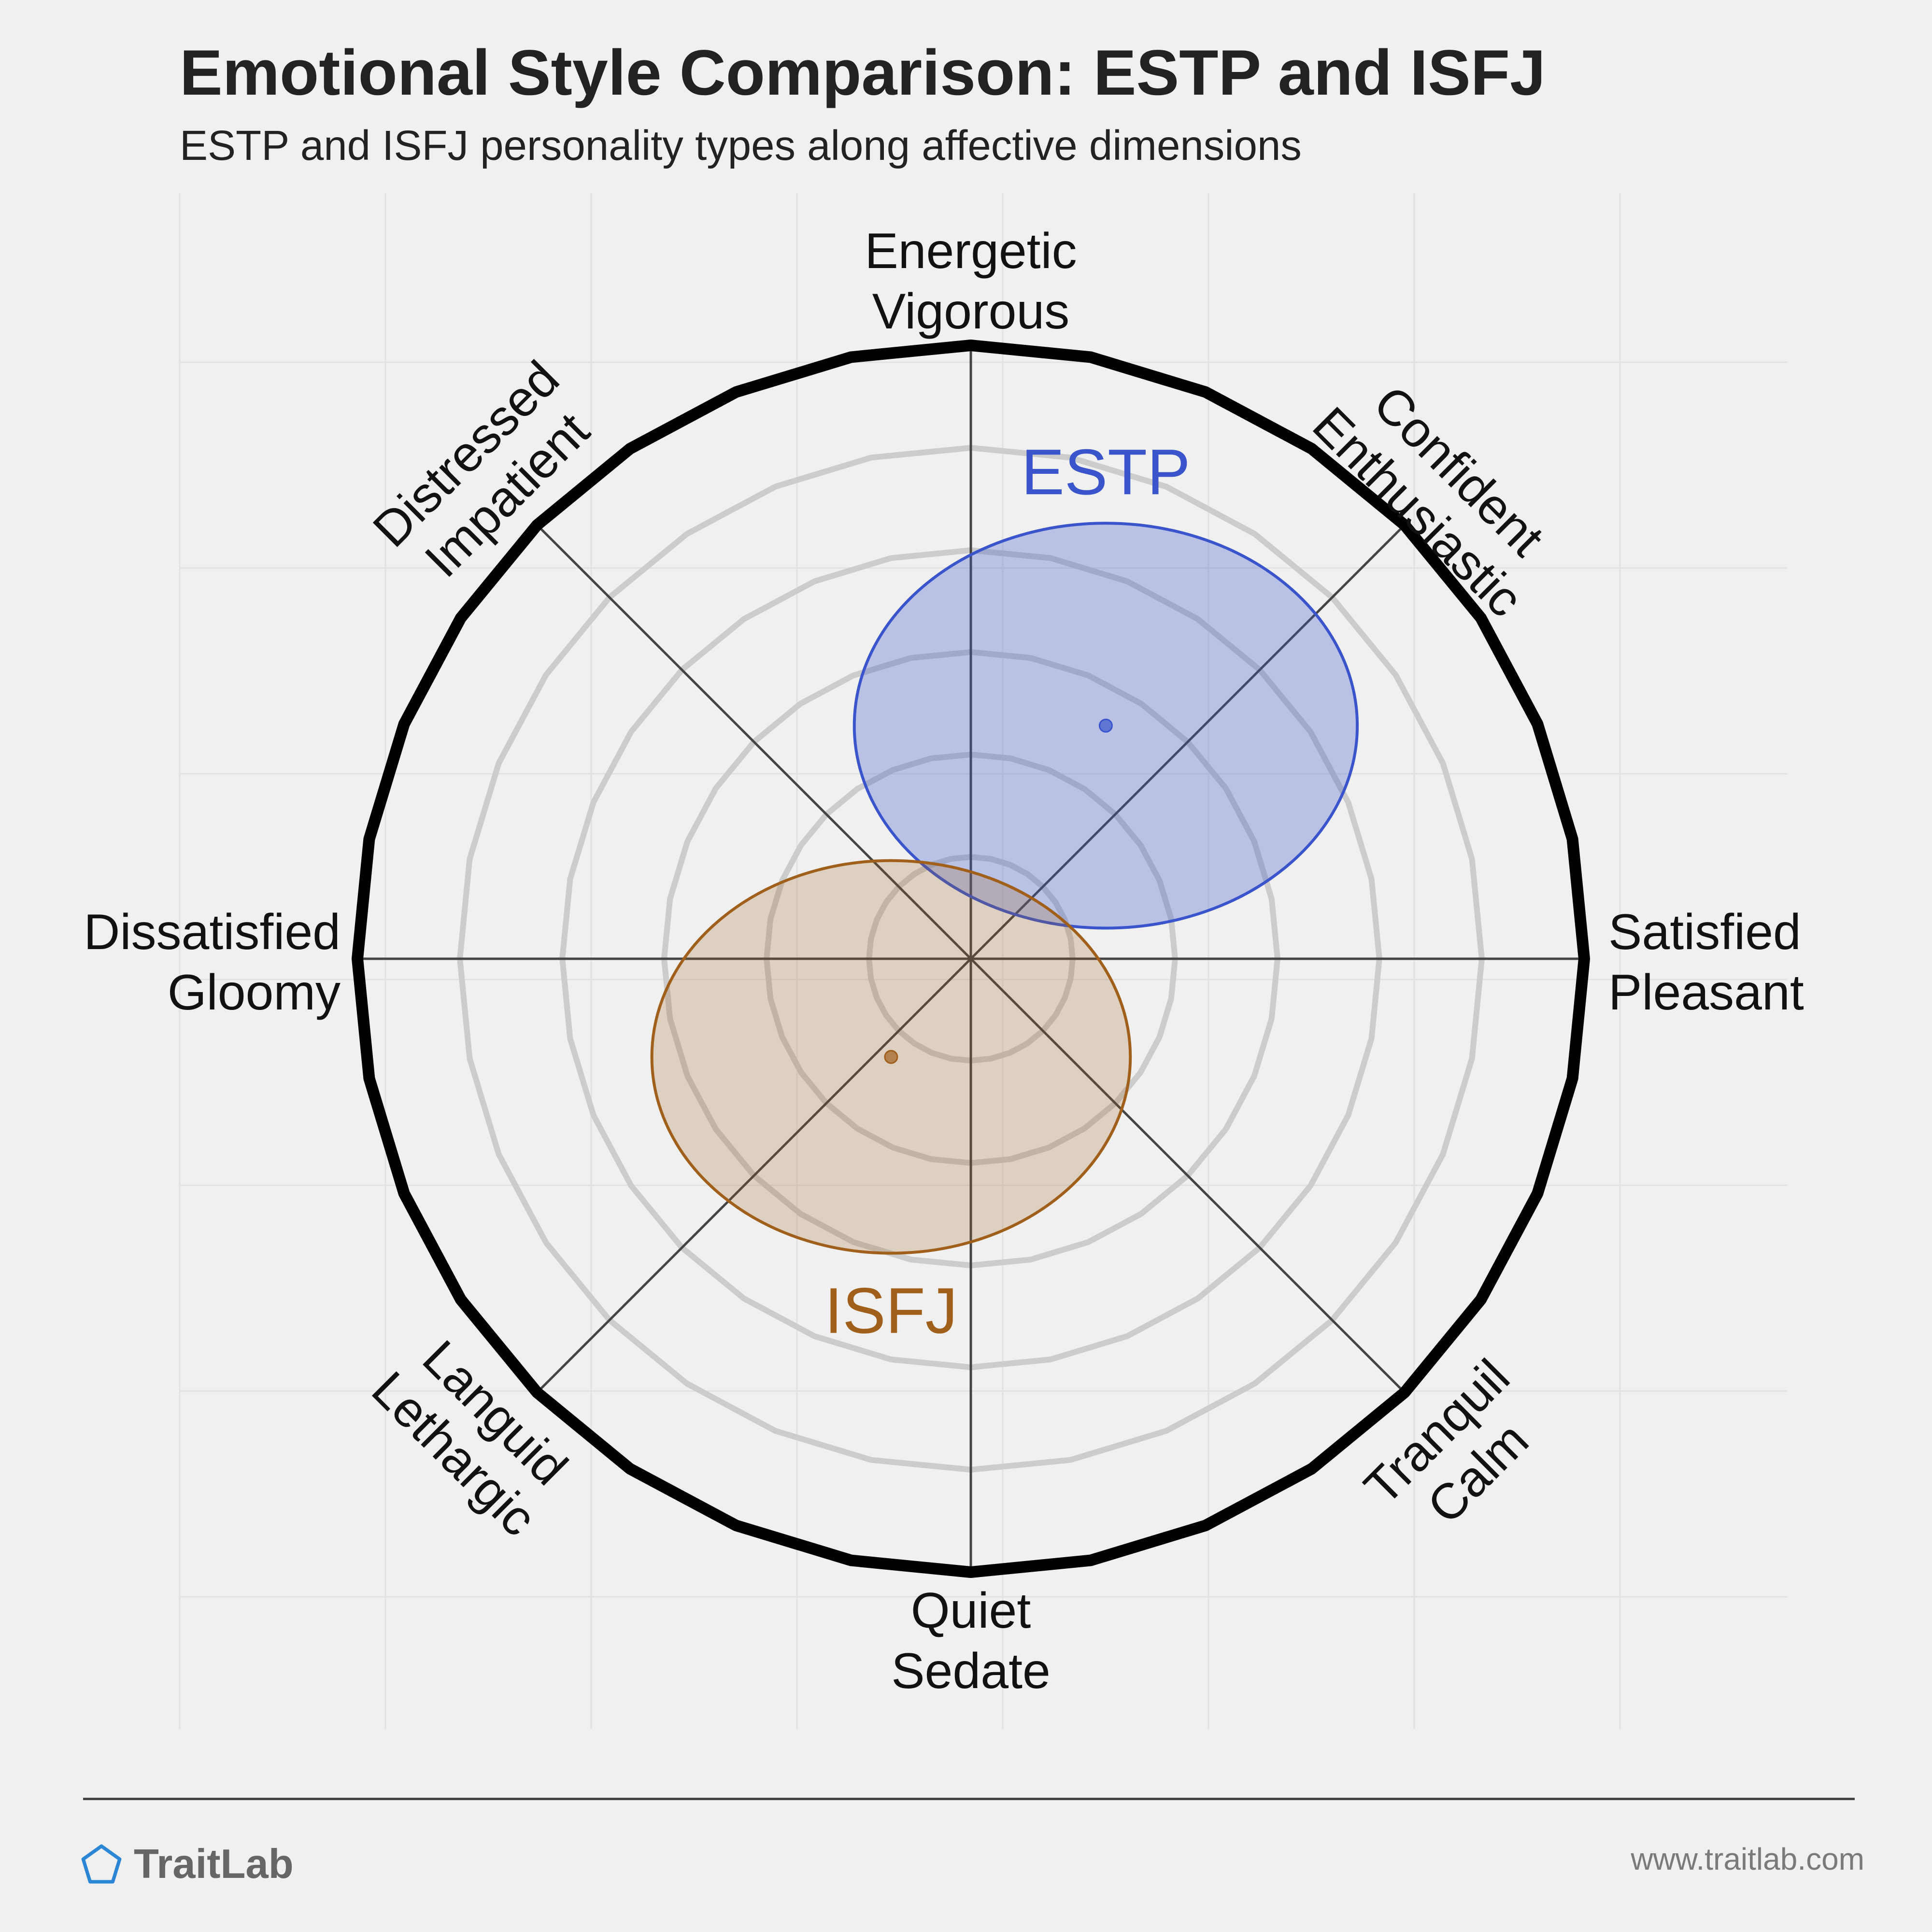 The width and height of the screenshot is (1932, 1932). Describe the element at coordinates (1704, 932) in the screenshot. I see `axis-label-right-line: Satisfied` at that location.